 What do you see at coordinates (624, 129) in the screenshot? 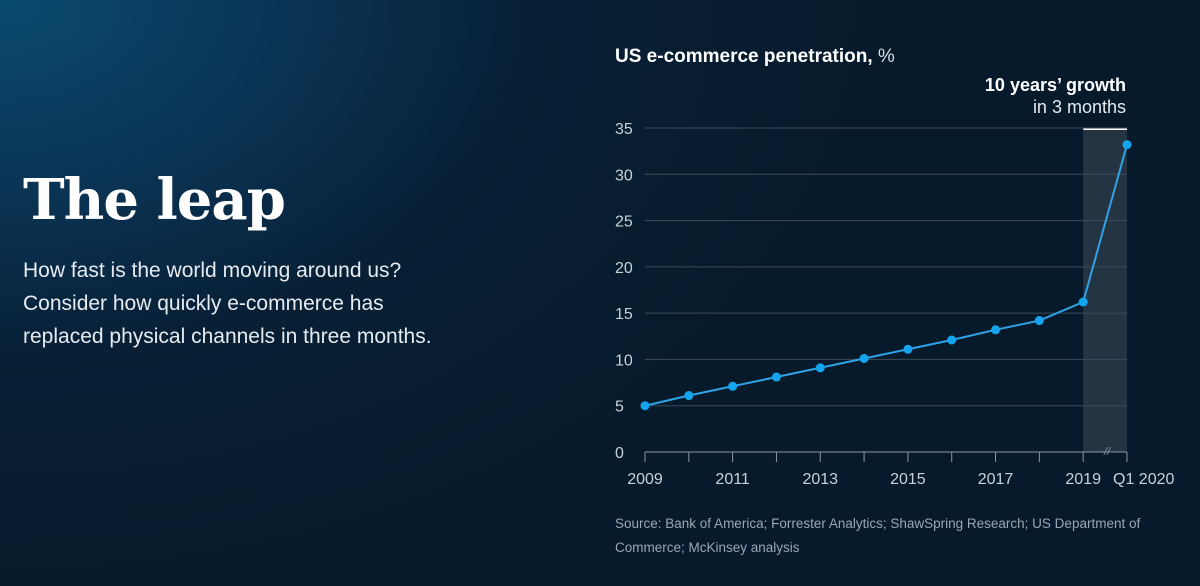
I see `y-tick-label: 35` at bounding box center [624, 129].